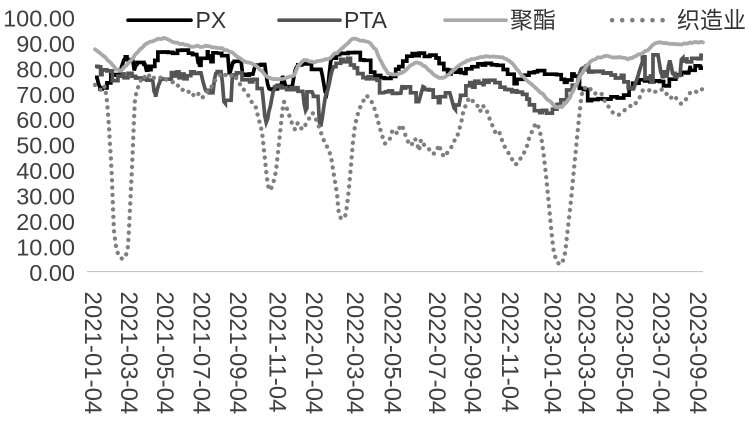 The image size is (752, 427). I want to click on svg-text: 2022-11-04, so click(509, 352).